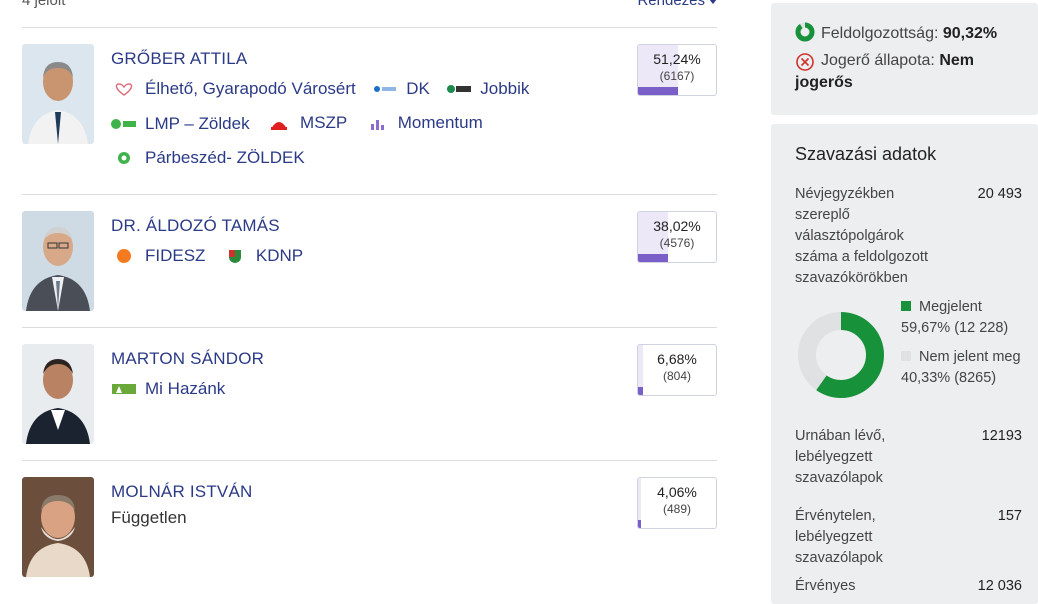 This screenshot has width=1038, height=604. I want to click on list-header: 4 jelölt Rendezés, so click(369, 6).